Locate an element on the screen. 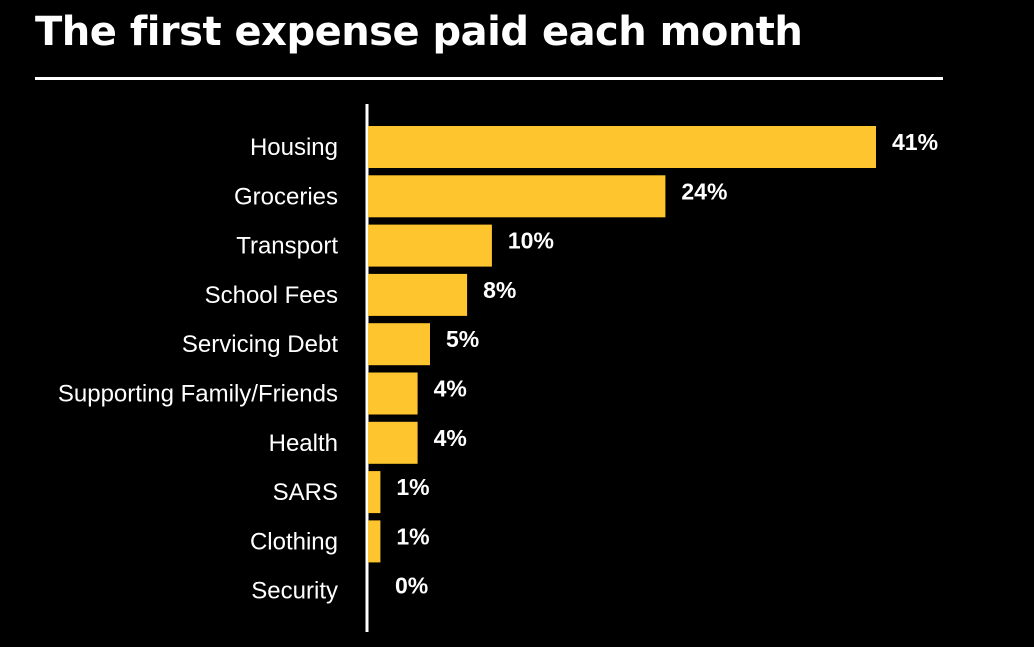 The width and height of the screenshot is (1034, 647). value-label: 5% is located at coordinates (462, 339).